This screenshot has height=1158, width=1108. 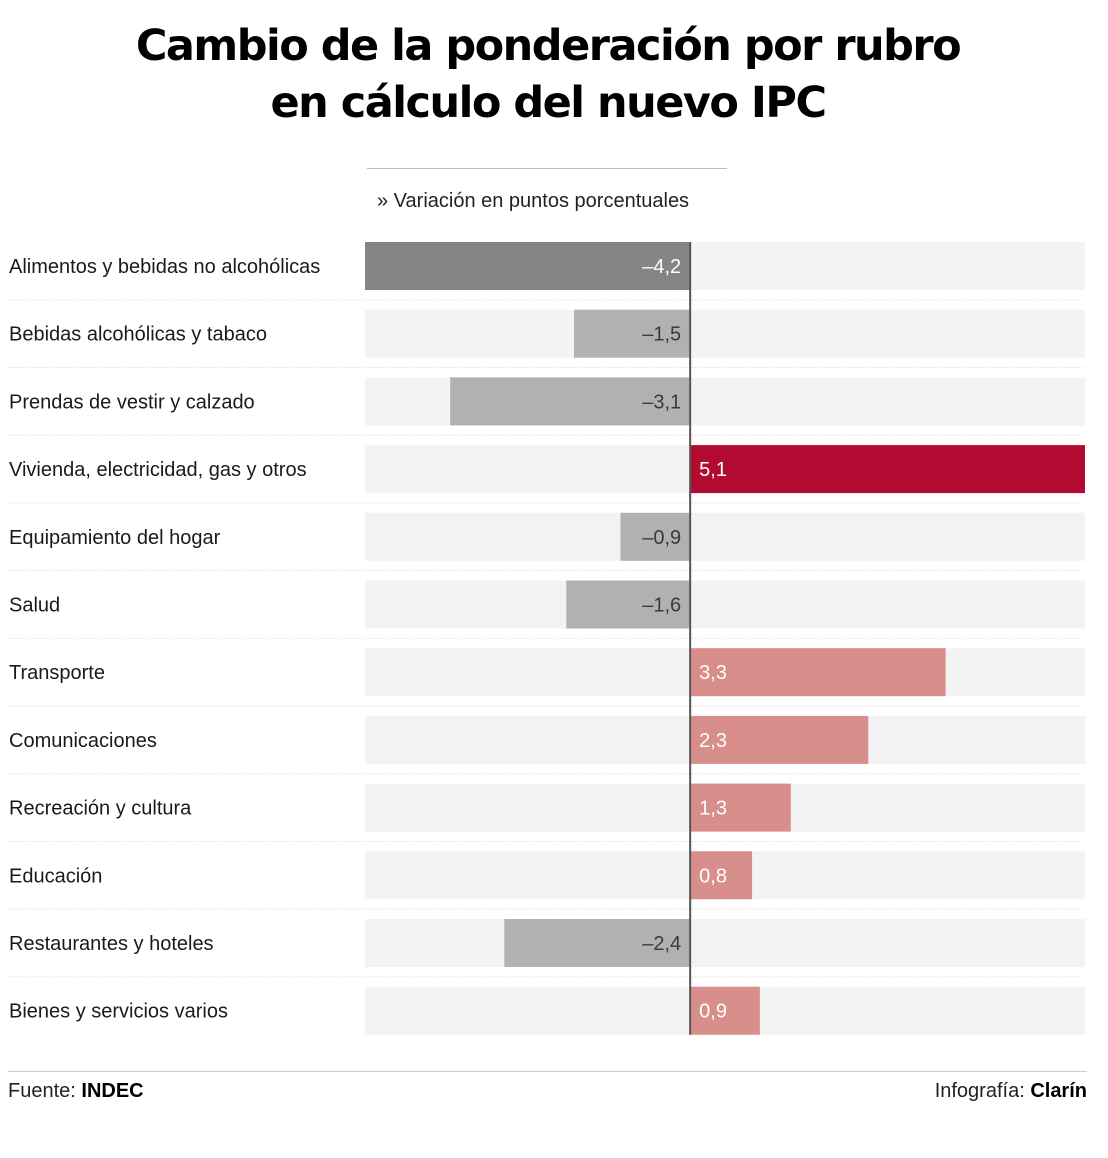 What do you see at coordinates (661, 606) in the screenshot?
I see `data-label: –1,6` at bounding box center [661, 606].